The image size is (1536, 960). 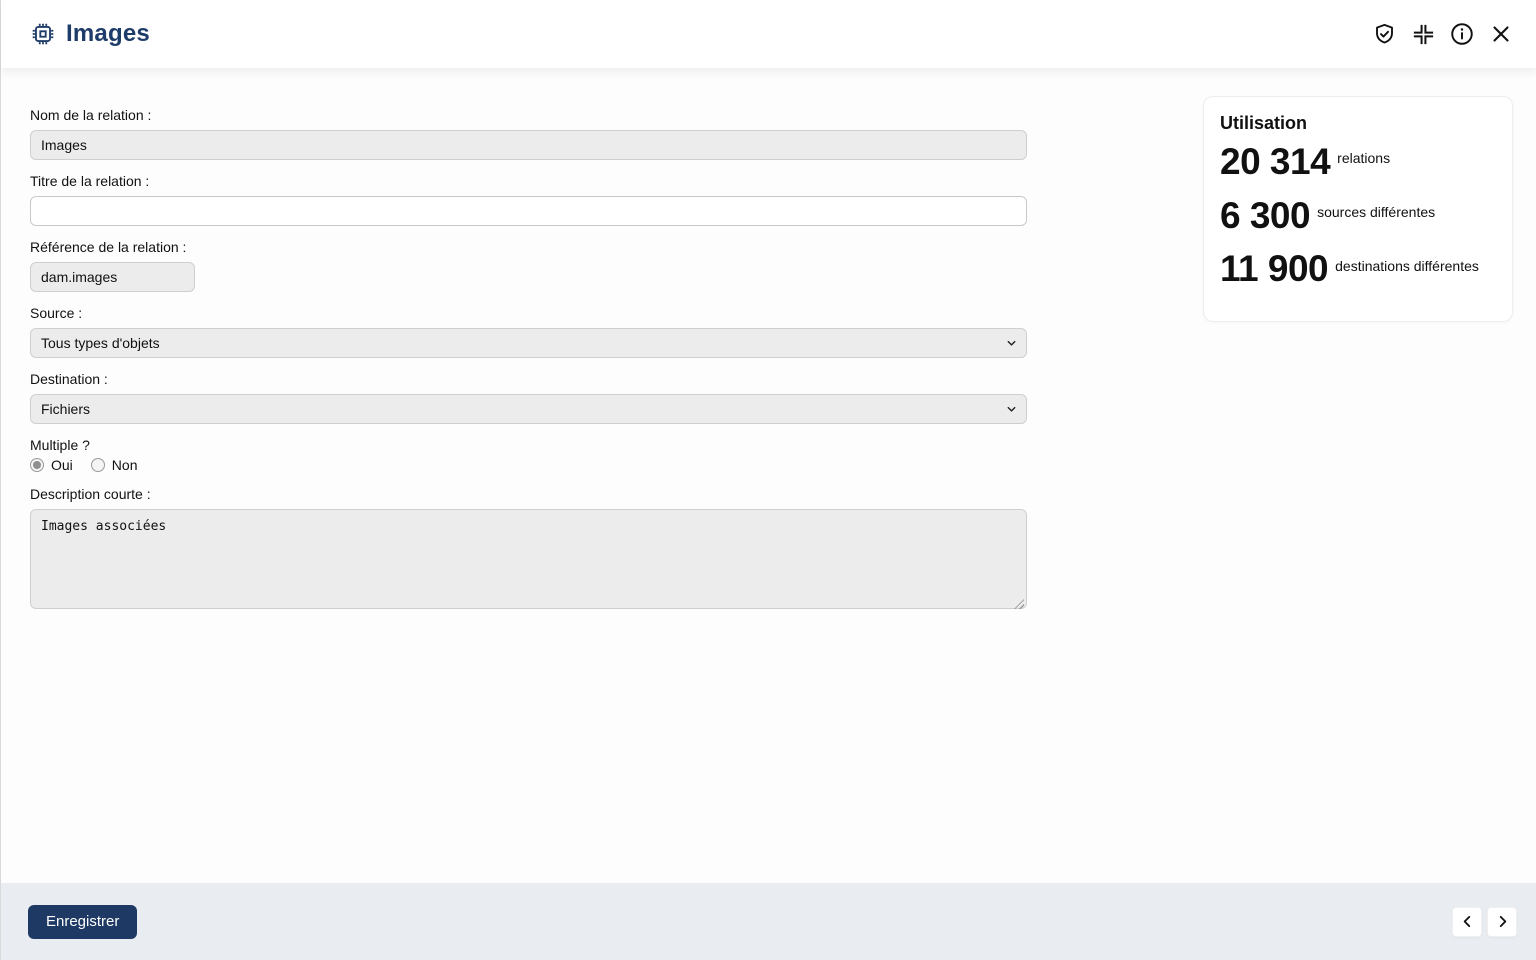 I want to click on stat-relations-value: 20 314, so click(x=1275, y=161).